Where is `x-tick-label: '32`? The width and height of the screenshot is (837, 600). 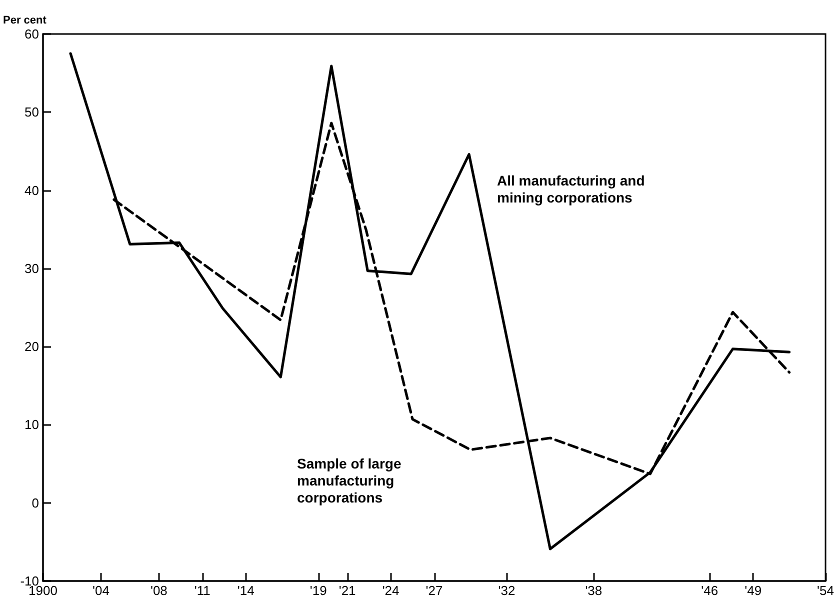
x-tick-label: '32 is located at coordinates (507, 590).